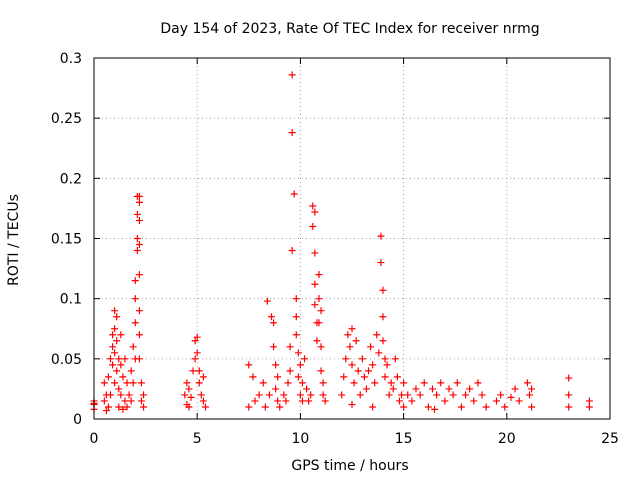 The width and height of the screenshot is (640, 480). Describe the element at coordinates (14, 240) in the screenshot. I see `y-axis-title: ROTI / TECUs` at that location.